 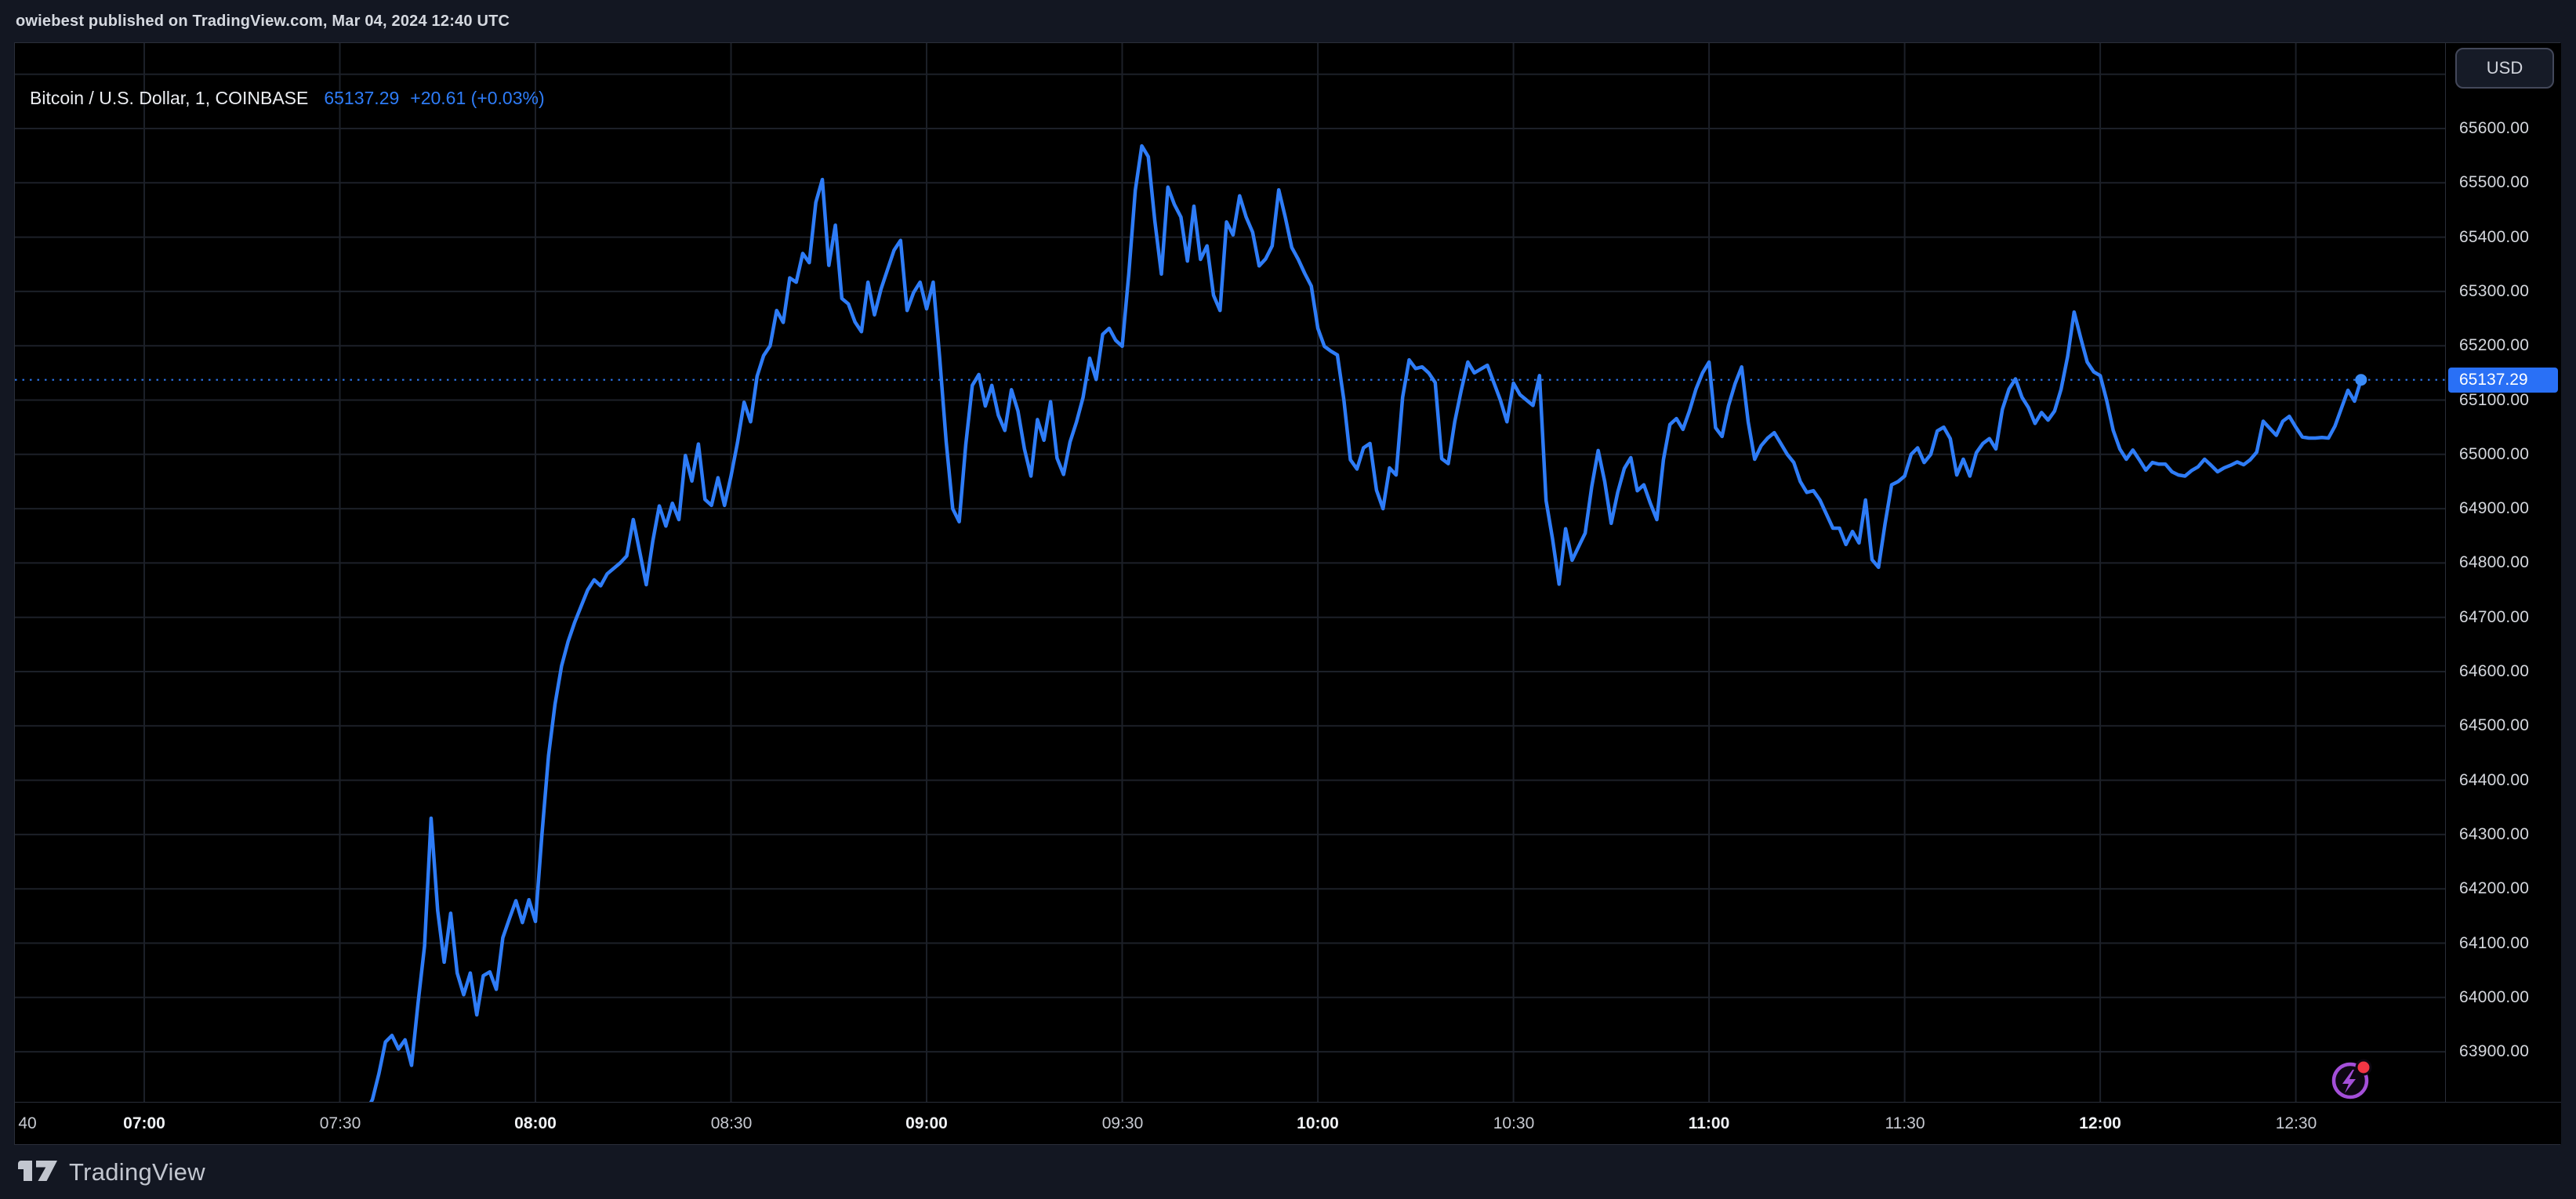 What do you see at coordinates (1905, 1123) in the screenshot?
I see `time-tick-11:30: 11:30` at bounding box center [1905, 1123].